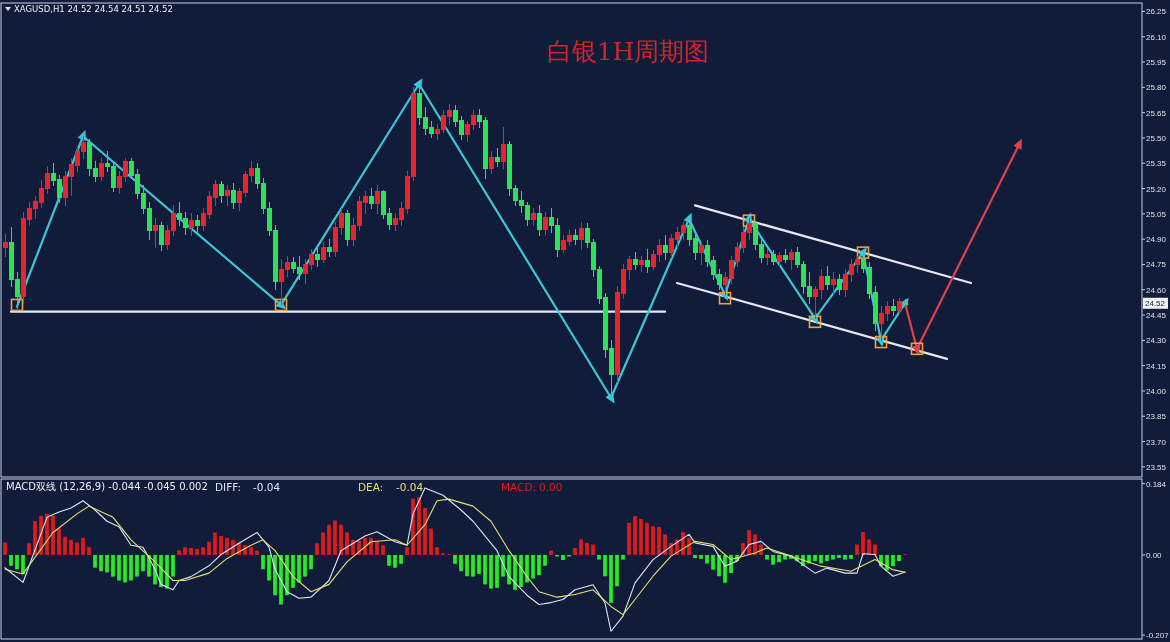 Image resolution: width=1170 pixels, height=642 pixels. Describe the element at coordinates (1156, 12) in the screenshot. I see `y-tick-label: 26.25` at that location.